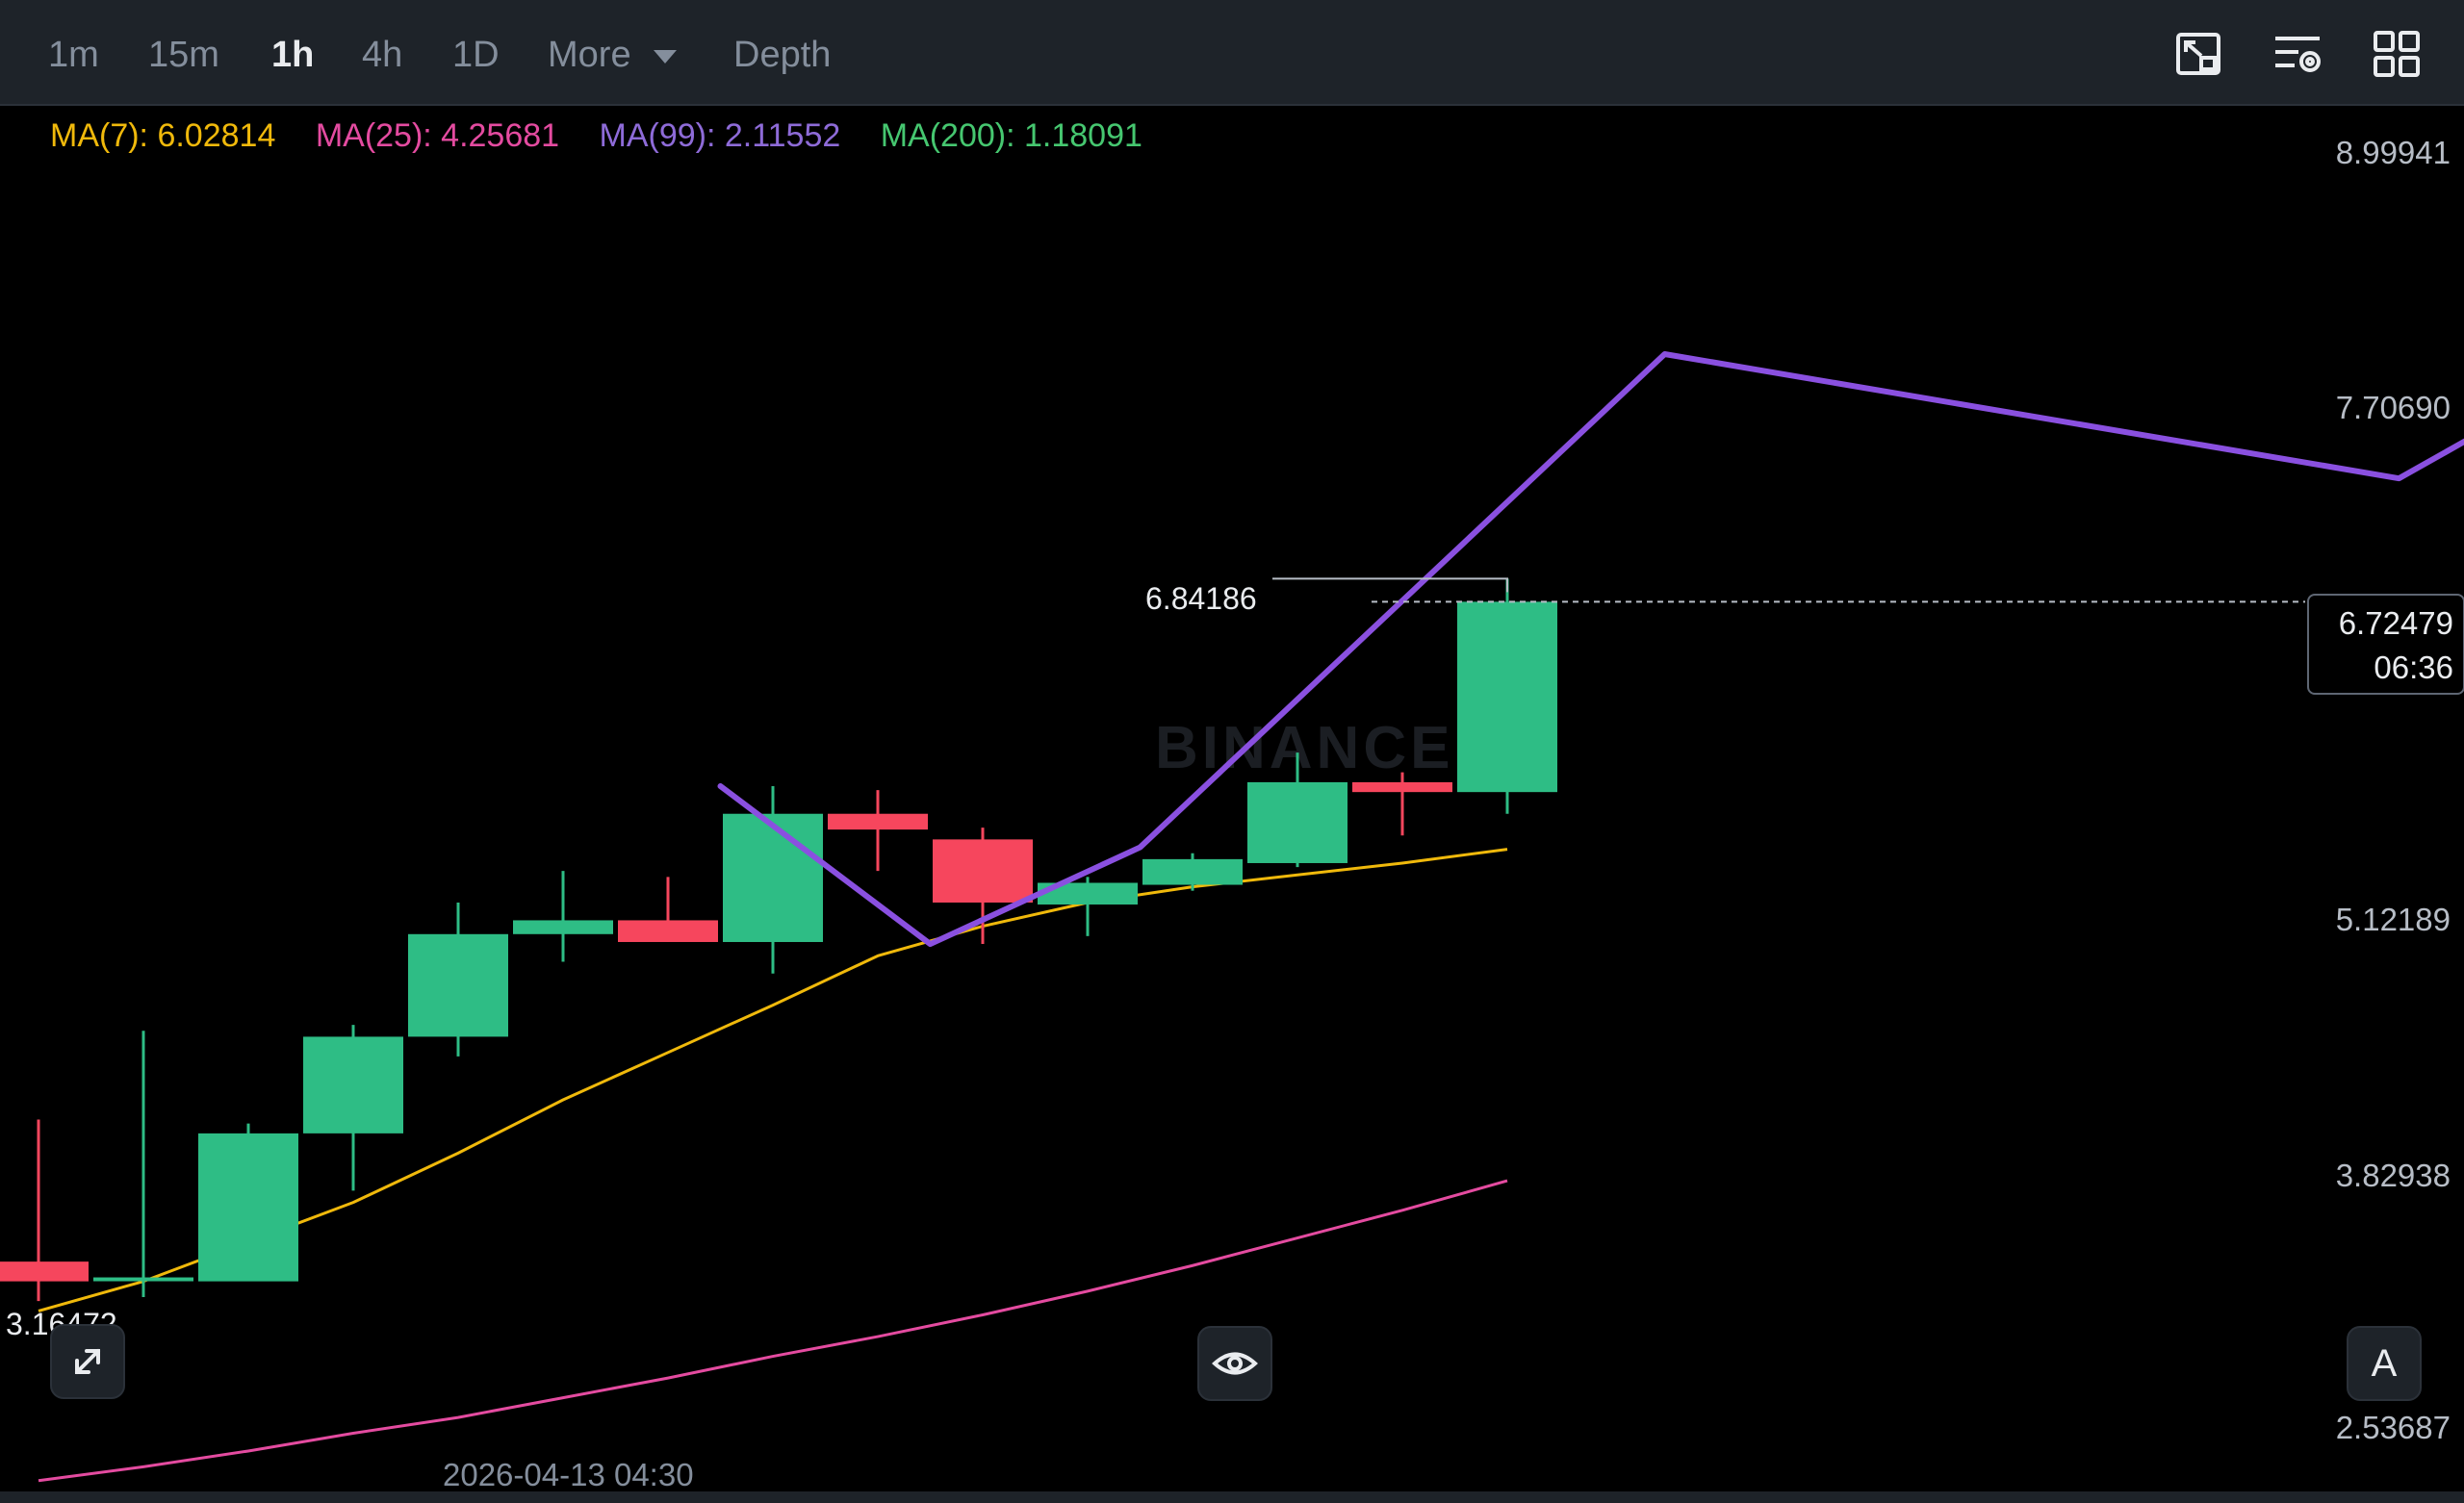  What do you see at coordinates (720, 135) in the screenshot?
I see `ma99-value: MA(99): 2.11552` at bounding box center [720, 135].